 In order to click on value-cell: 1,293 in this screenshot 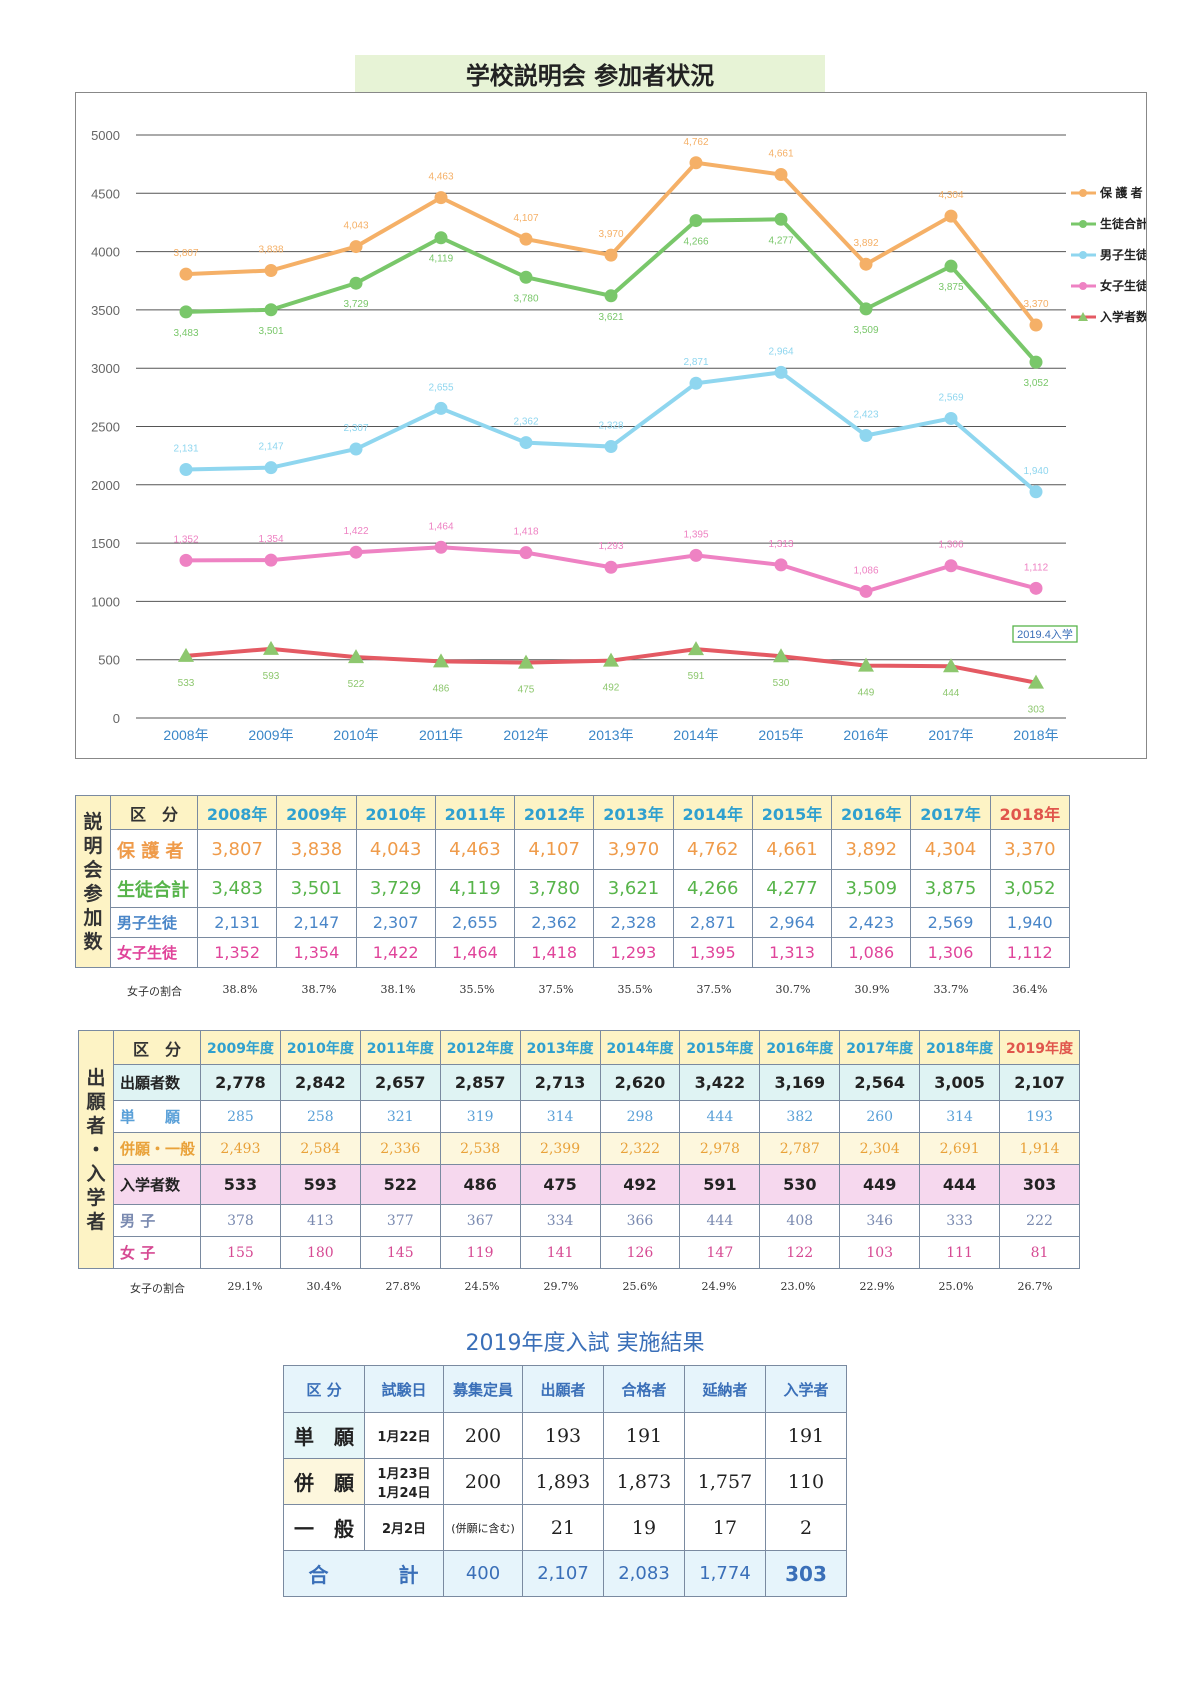, I will do `click(633, 952)`.